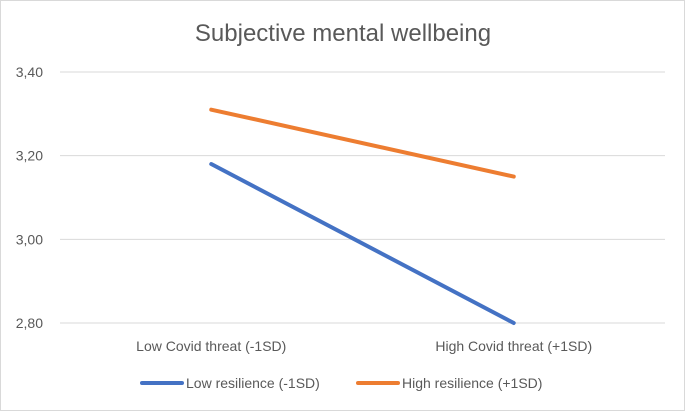  I want to click on x-tick-label: High Covid threat (+1SD), so click(513, 346).